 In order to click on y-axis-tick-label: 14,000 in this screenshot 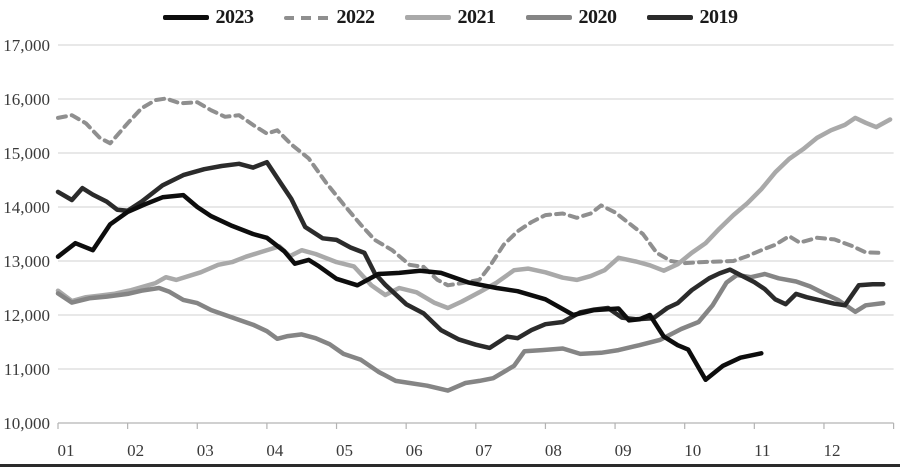, I will do `click(26, 207)`.